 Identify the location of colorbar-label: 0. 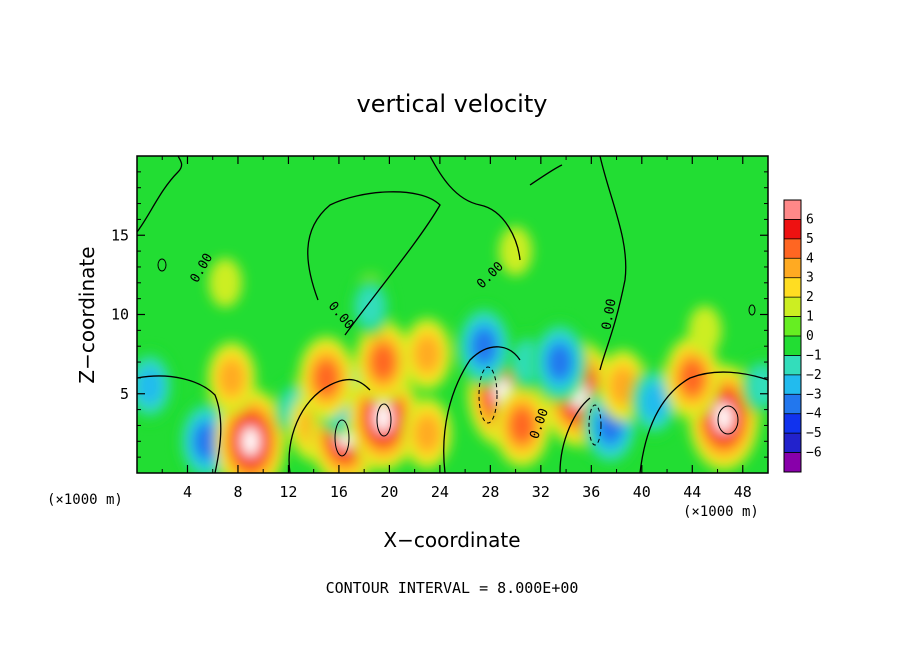
(810, 336).